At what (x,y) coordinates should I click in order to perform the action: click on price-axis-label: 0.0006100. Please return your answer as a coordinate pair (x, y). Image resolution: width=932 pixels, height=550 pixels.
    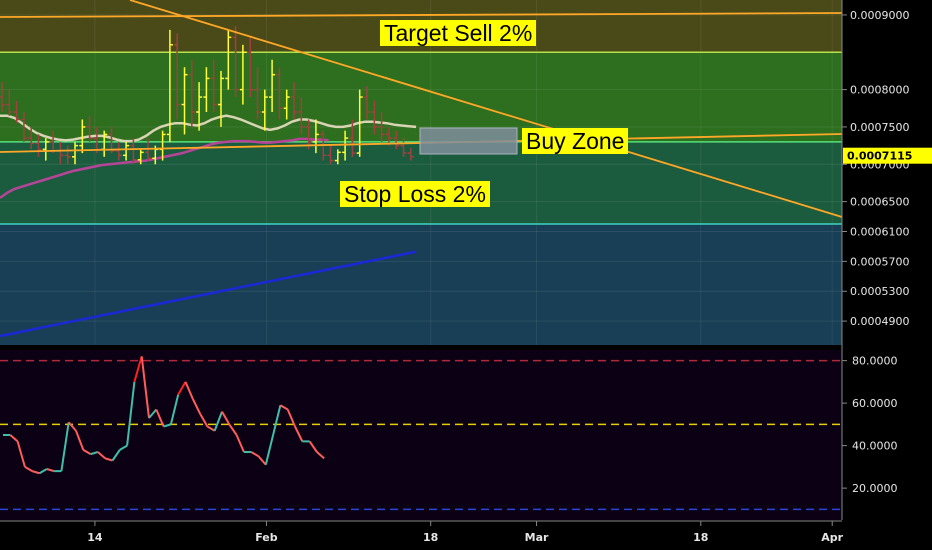
    Looking at the image, I should click on (880, 231).